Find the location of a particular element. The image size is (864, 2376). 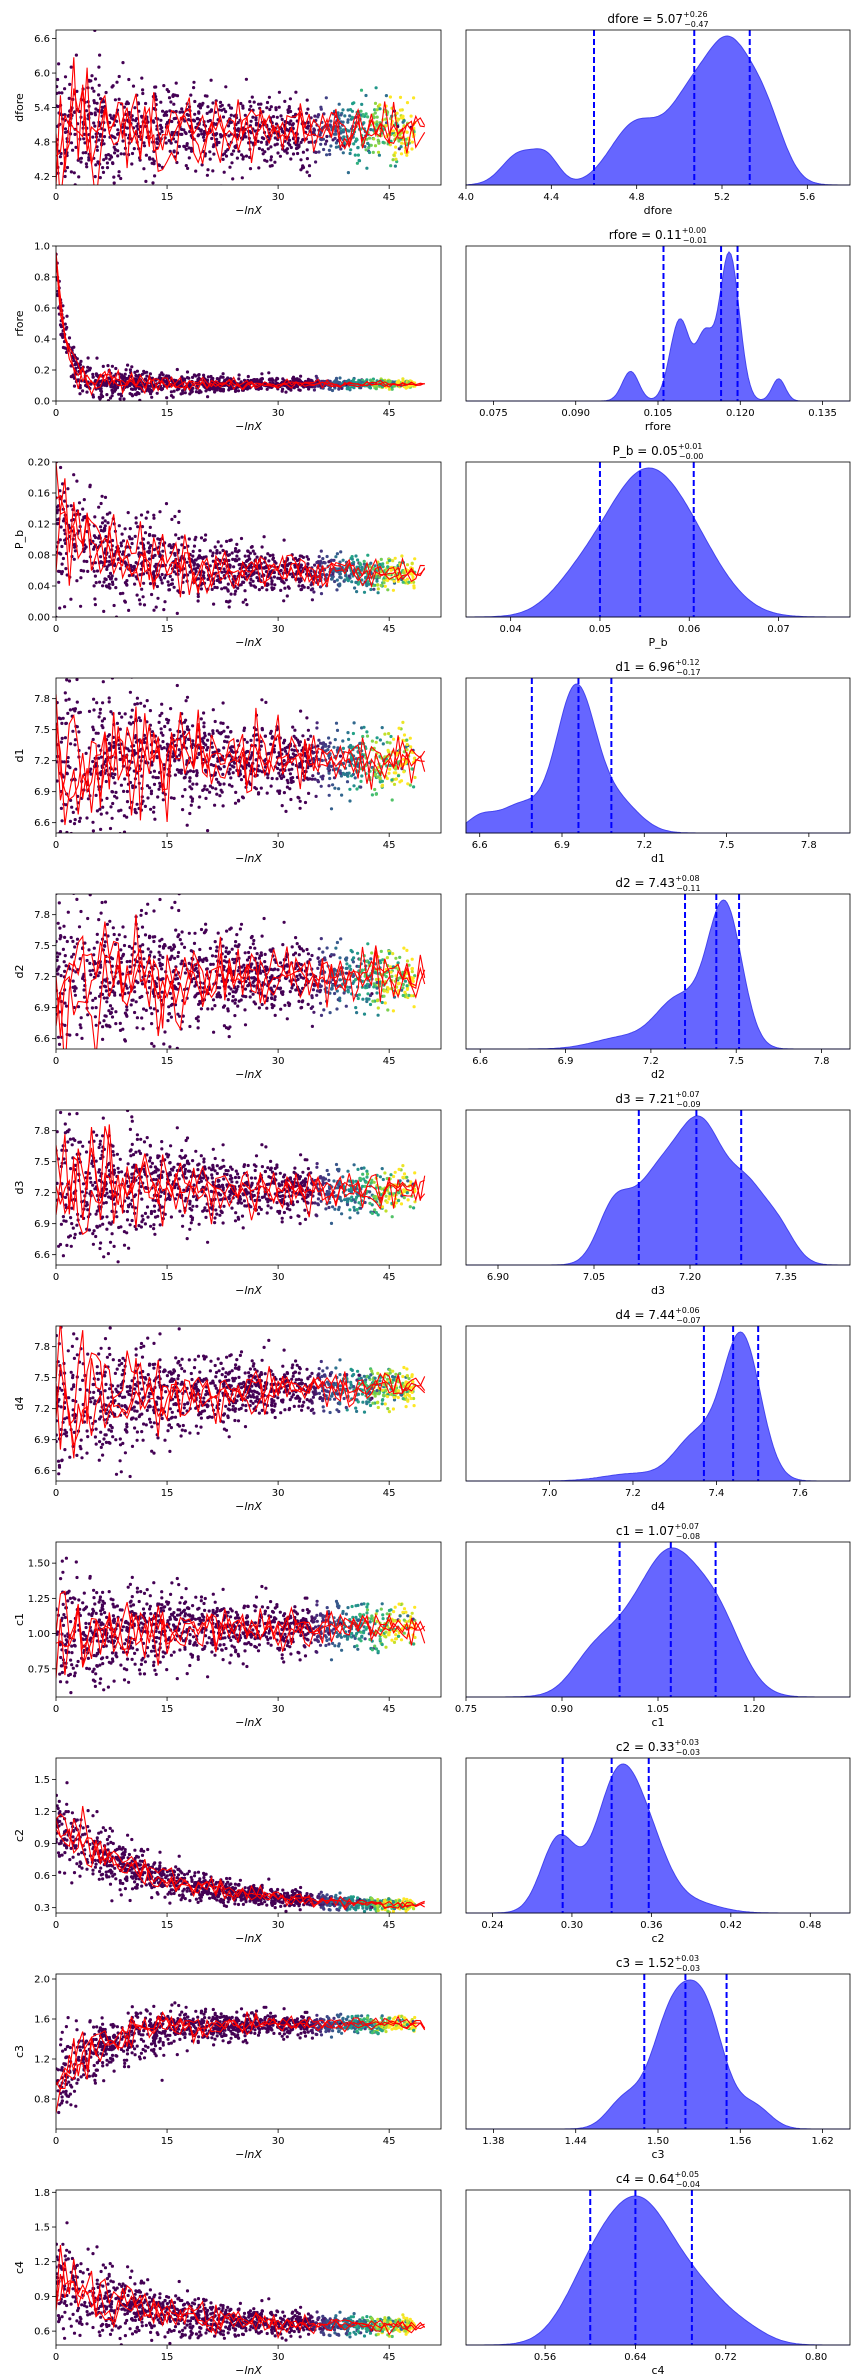

x-tick-label: 30 is located at coordinates (278, 629).